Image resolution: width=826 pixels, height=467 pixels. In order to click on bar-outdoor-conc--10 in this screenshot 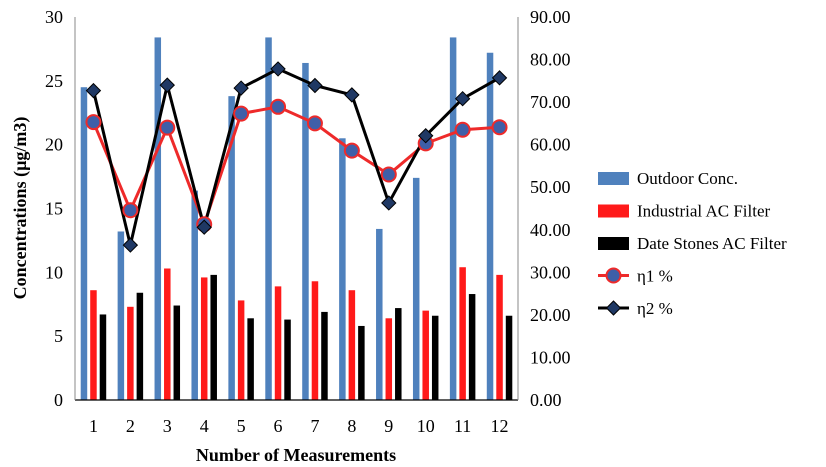, I will do `click(416, 288)`.